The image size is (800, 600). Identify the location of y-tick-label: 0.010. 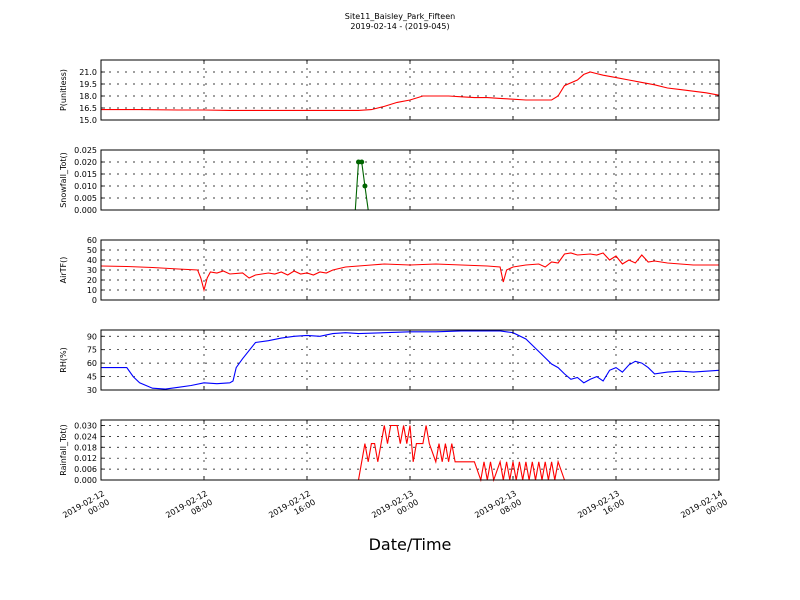
(85, 186).